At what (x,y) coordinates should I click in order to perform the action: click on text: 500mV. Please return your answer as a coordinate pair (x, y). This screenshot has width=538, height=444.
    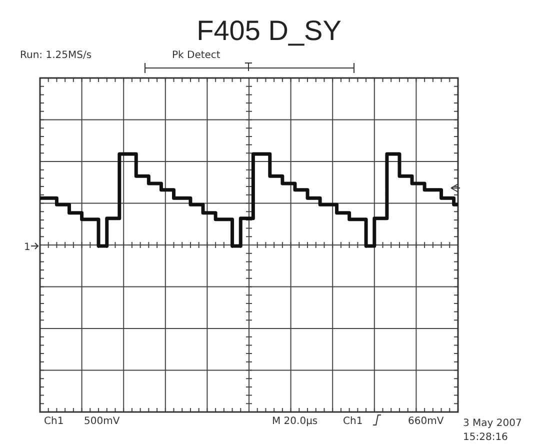
    Looking at the image, I should click on (102, 421).